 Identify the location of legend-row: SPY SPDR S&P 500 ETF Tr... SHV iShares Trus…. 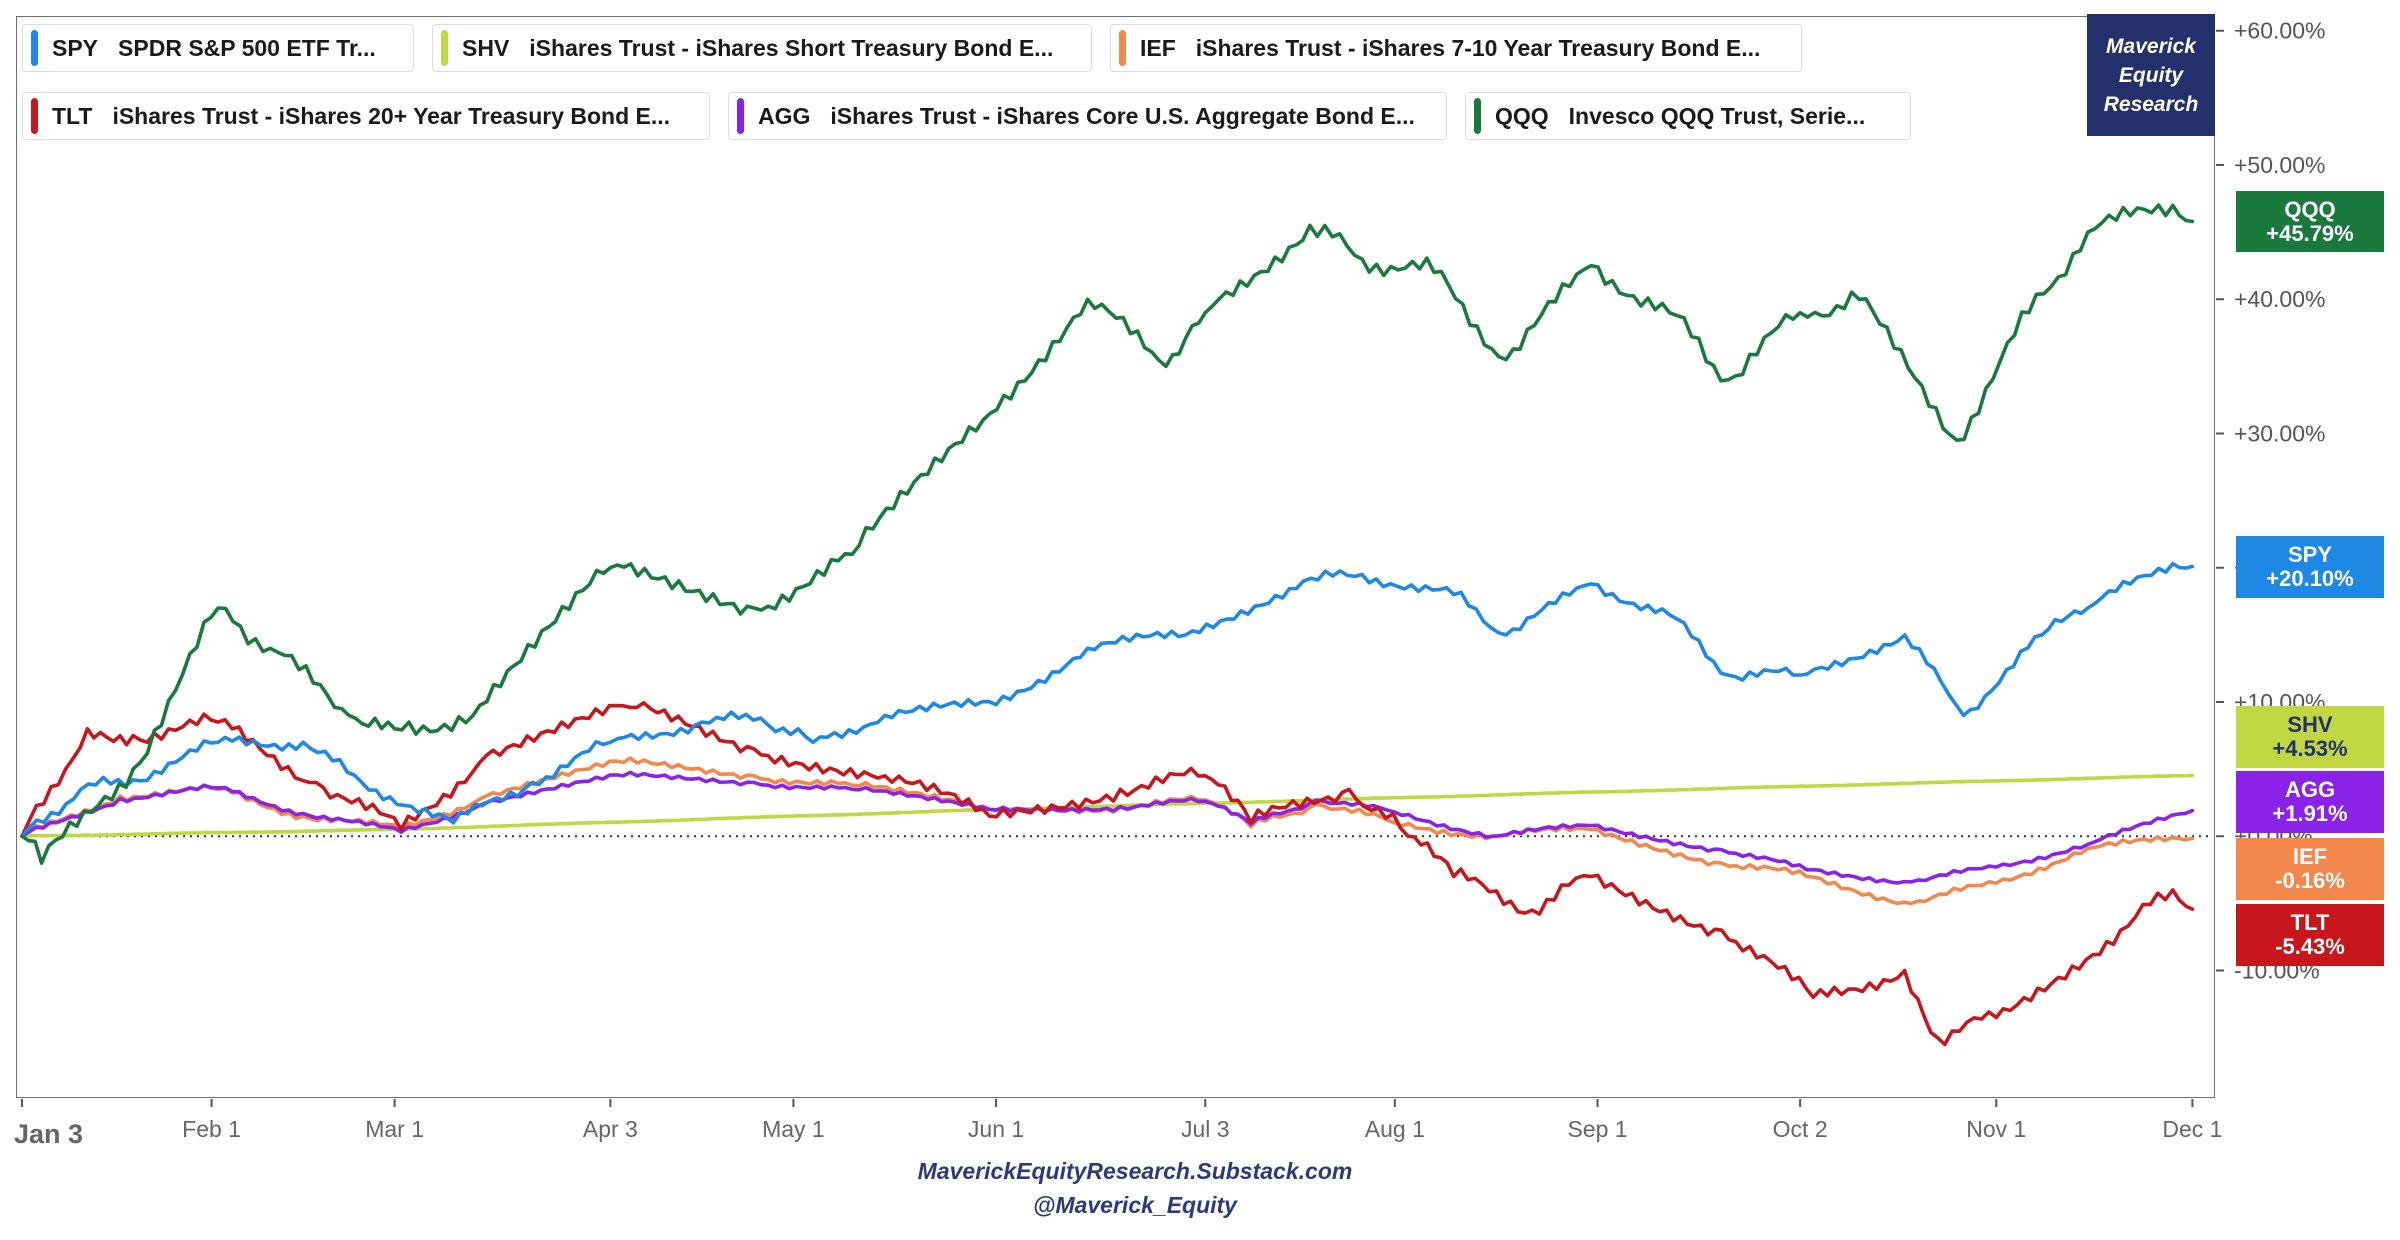
(912, 48).